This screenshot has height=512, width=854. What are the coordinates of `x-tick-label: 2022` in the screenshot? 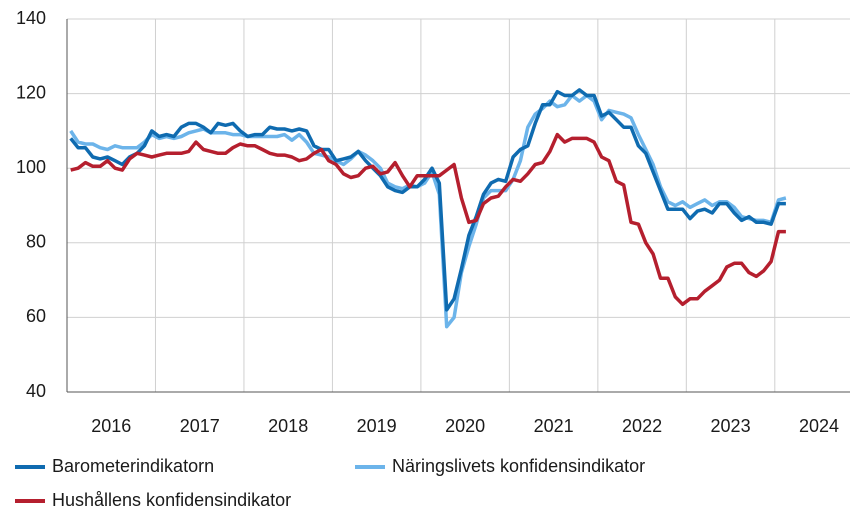 It's located at (642, 426).